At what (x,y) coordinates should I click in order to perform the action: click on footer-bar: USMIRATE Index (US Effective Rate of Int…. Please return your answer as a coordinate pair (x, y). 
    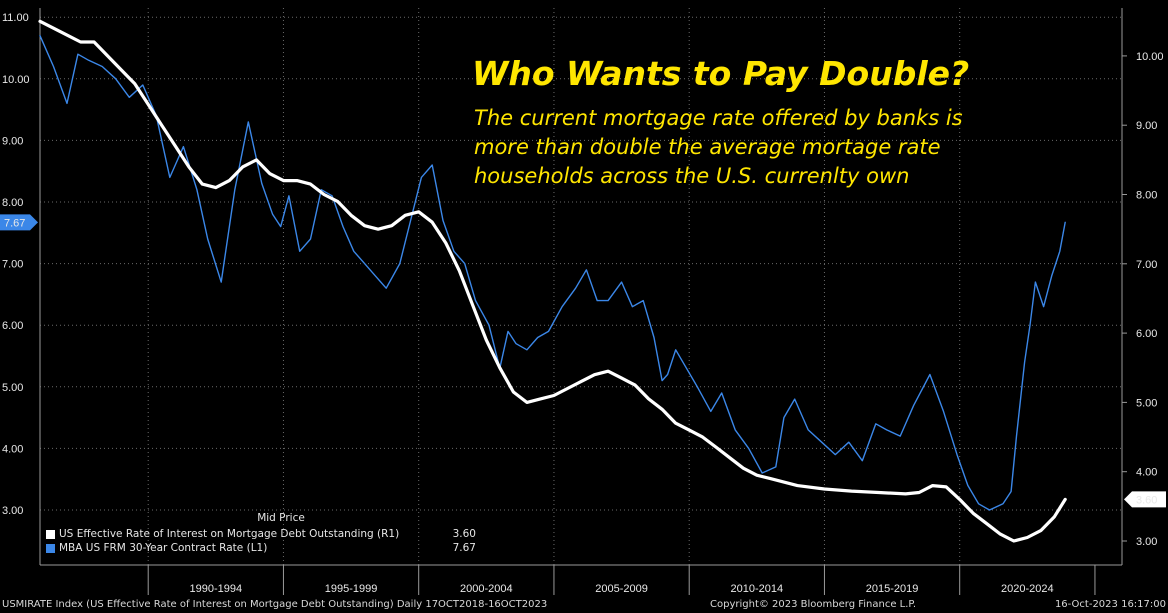
    Looking at the image, I should click on (584, 606).